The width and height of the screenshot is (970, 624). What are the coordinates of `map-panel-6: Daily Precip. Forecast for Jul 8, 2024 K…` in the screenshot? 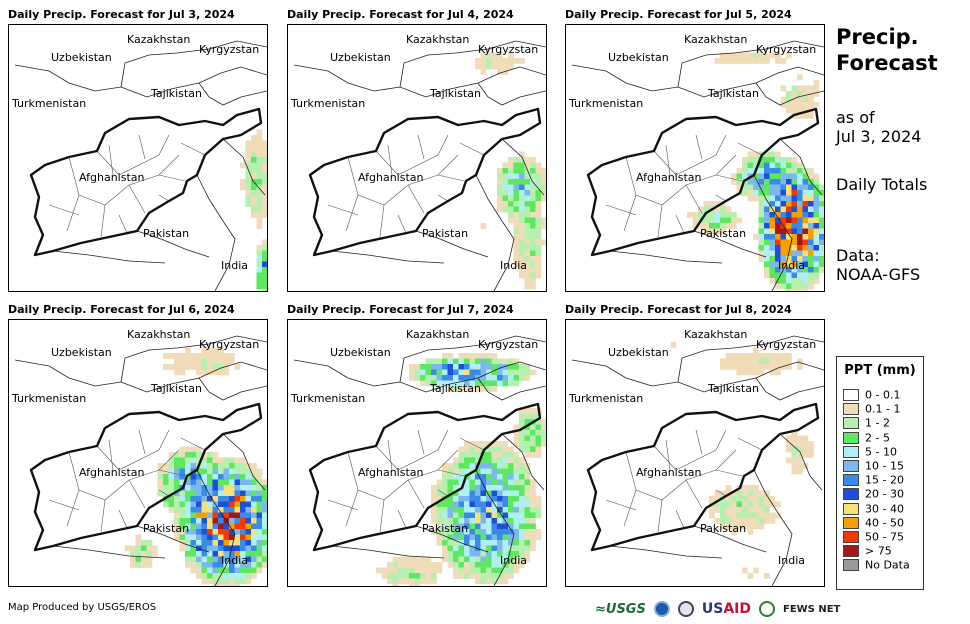 It's located at (705, 448).